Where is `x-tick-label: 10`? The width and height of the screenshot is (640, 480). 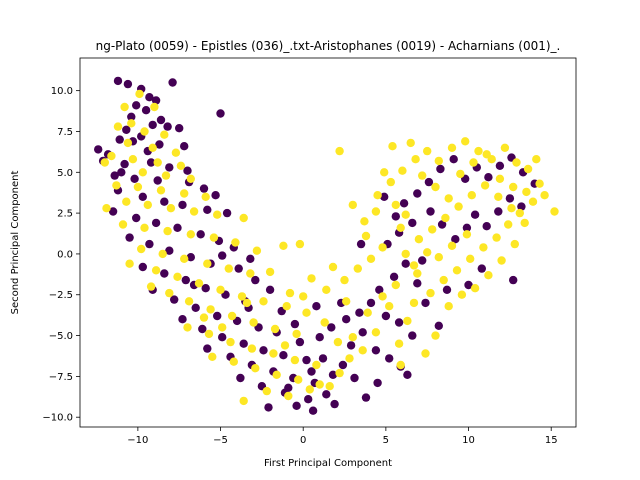
x-tick-label: 10 is located at coordinates (468, 440).